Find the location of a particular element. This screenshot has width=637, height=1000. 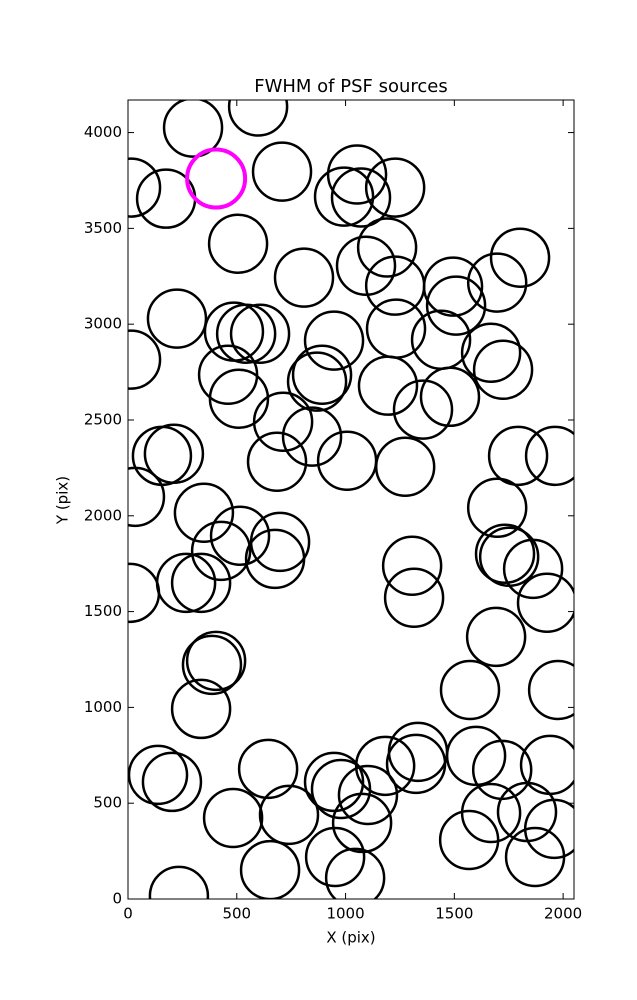

y-tick-label: 4000 is located at coordinates (103, 132).